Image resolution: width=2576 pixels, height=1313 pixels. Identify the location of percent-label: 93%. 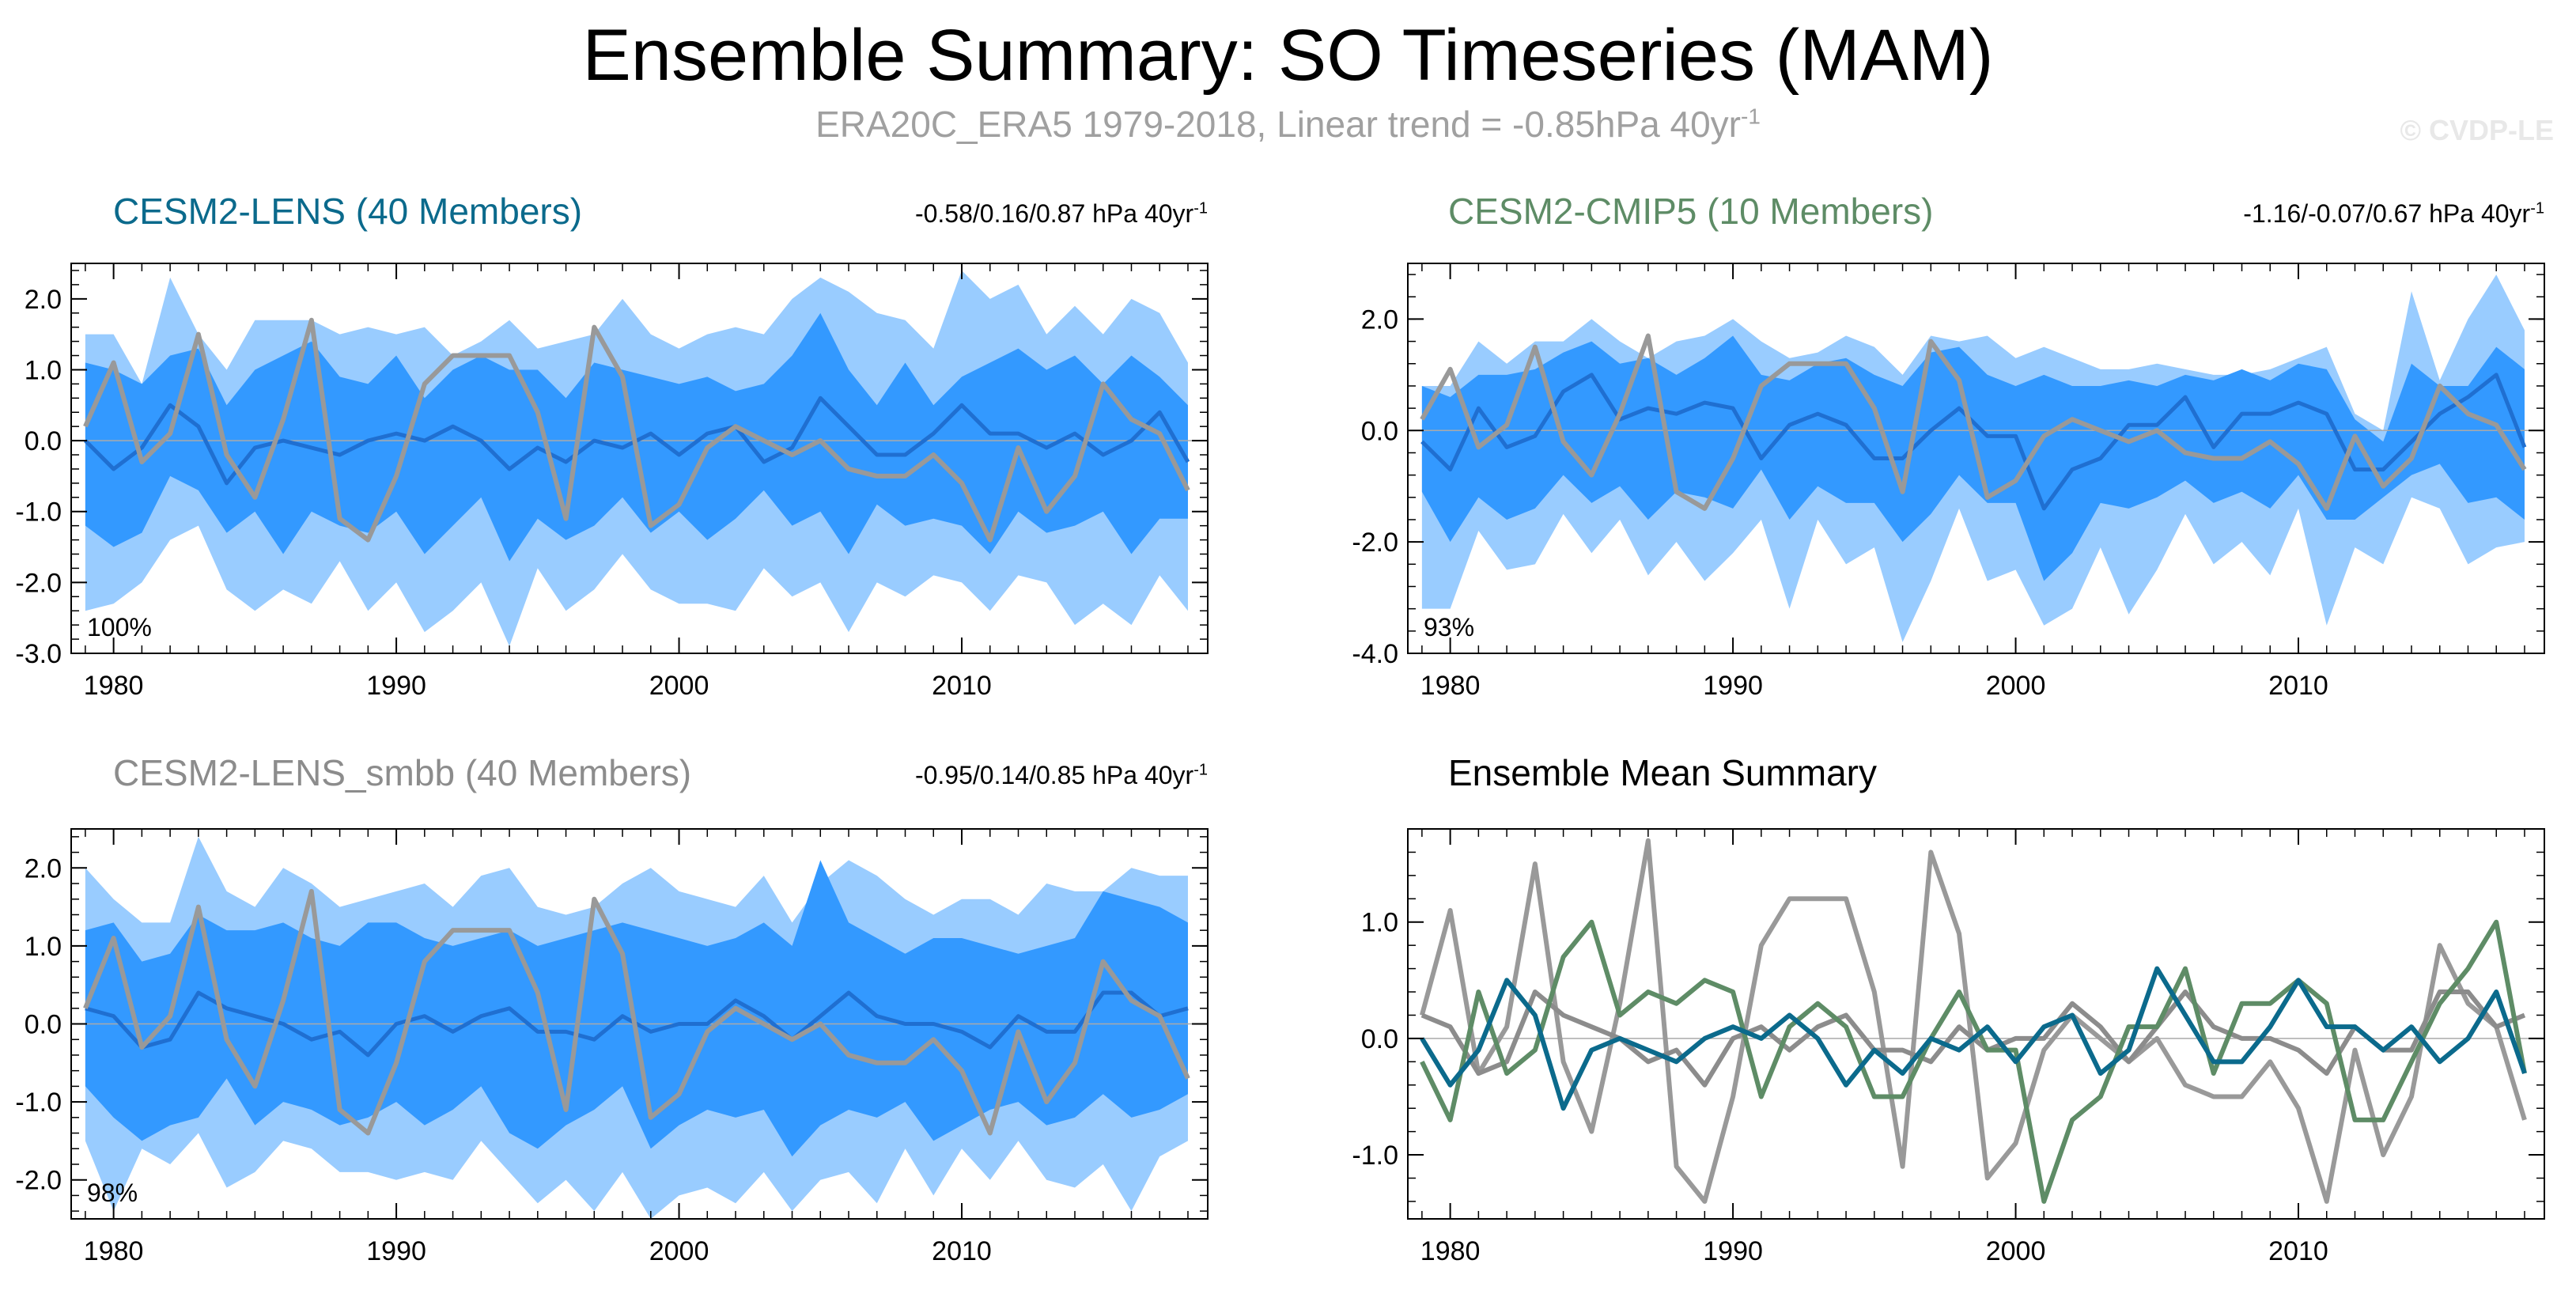
(1449, 627).